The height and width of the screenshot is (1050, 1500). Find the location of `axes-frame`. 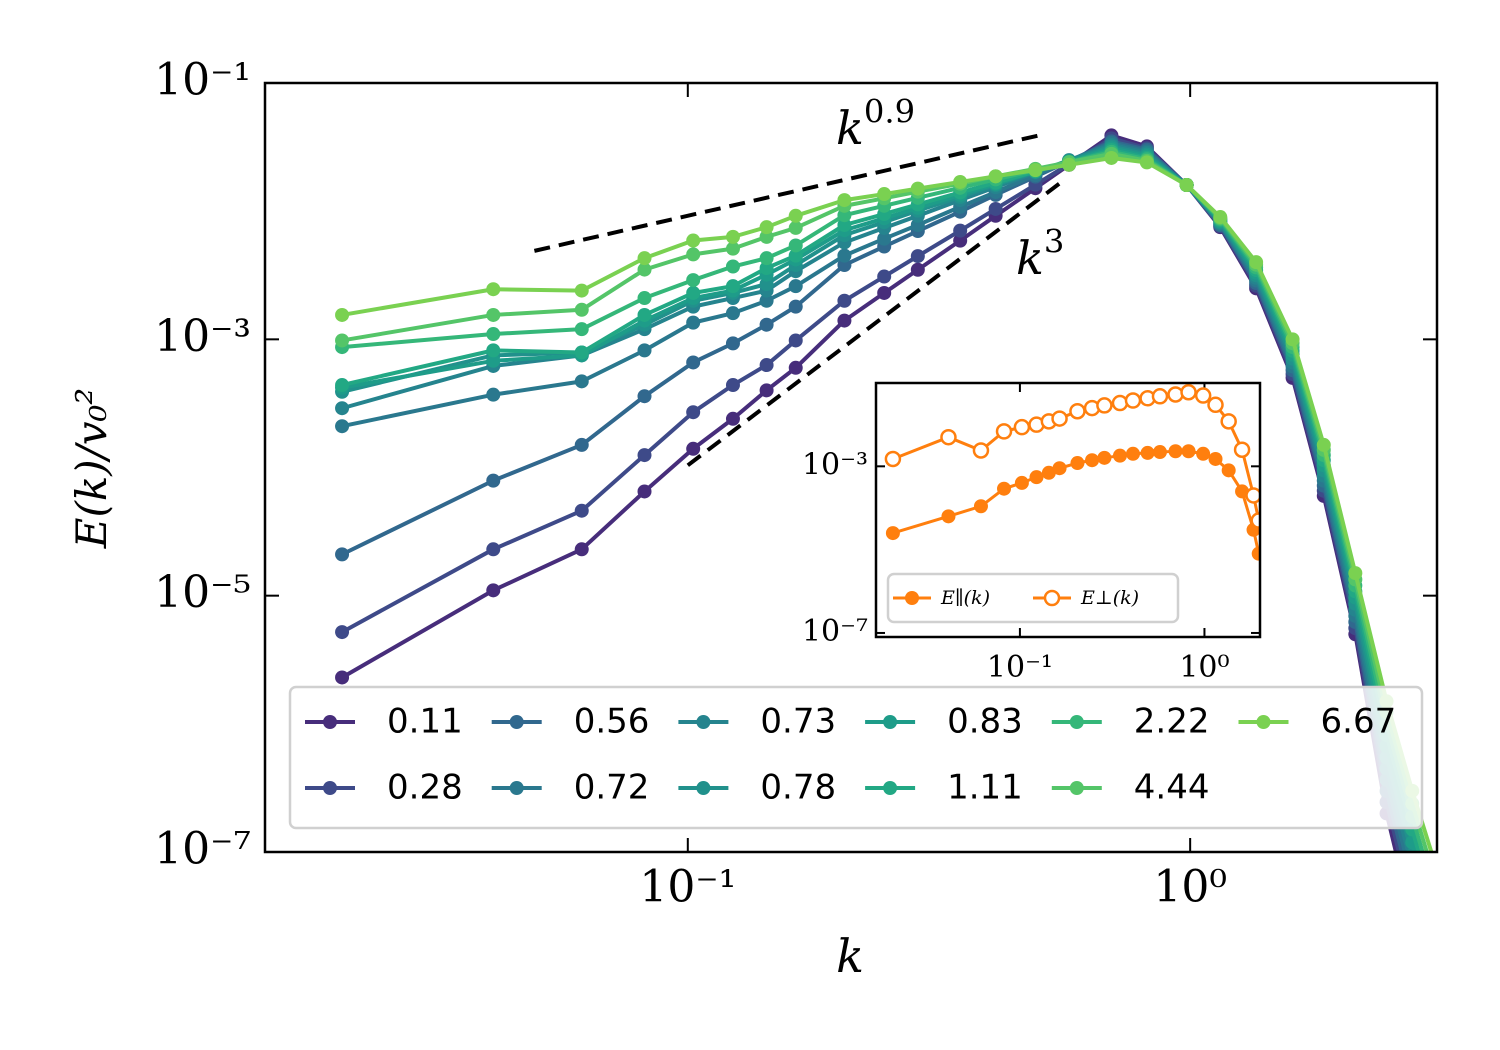

axes-frame is located at coordinates (1068, 510).